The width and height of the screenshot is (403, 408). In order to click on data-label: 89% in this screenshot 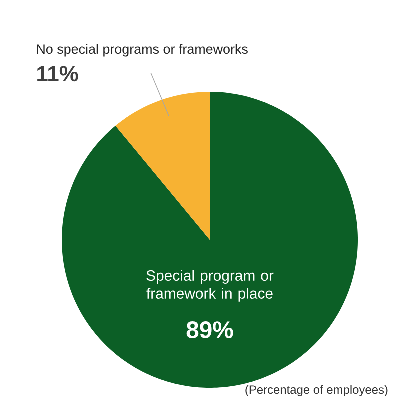, I will do `click(210, 330)`.